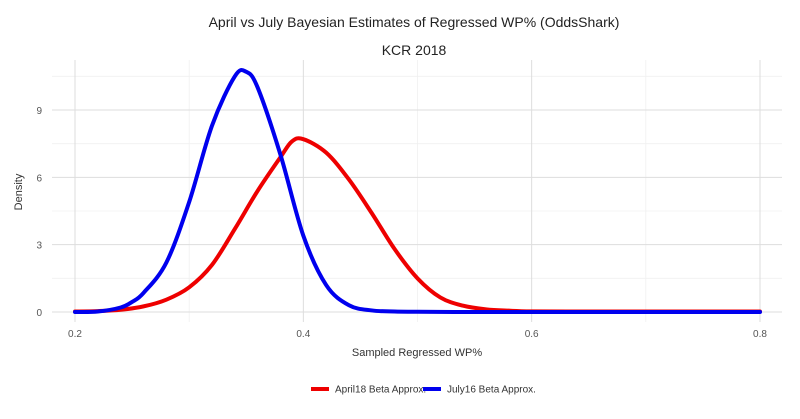  I want to click on y-tick-label: 9, so click(39, 111).